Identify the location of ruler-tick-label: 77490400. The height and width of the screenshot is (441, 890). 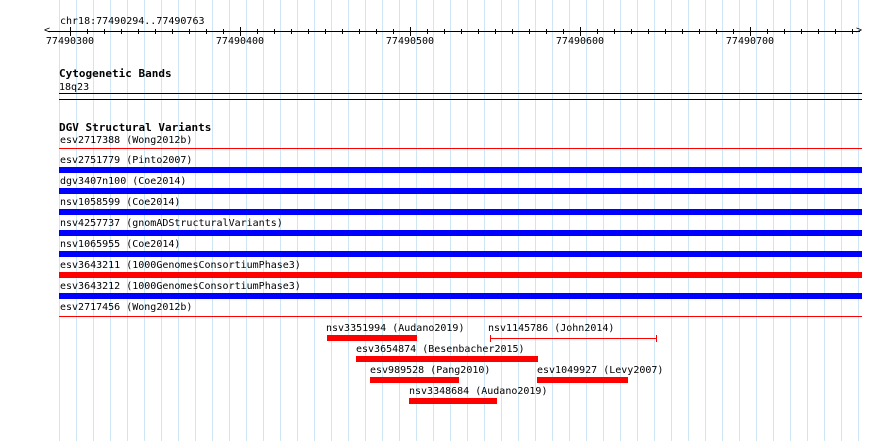
(240, 41).